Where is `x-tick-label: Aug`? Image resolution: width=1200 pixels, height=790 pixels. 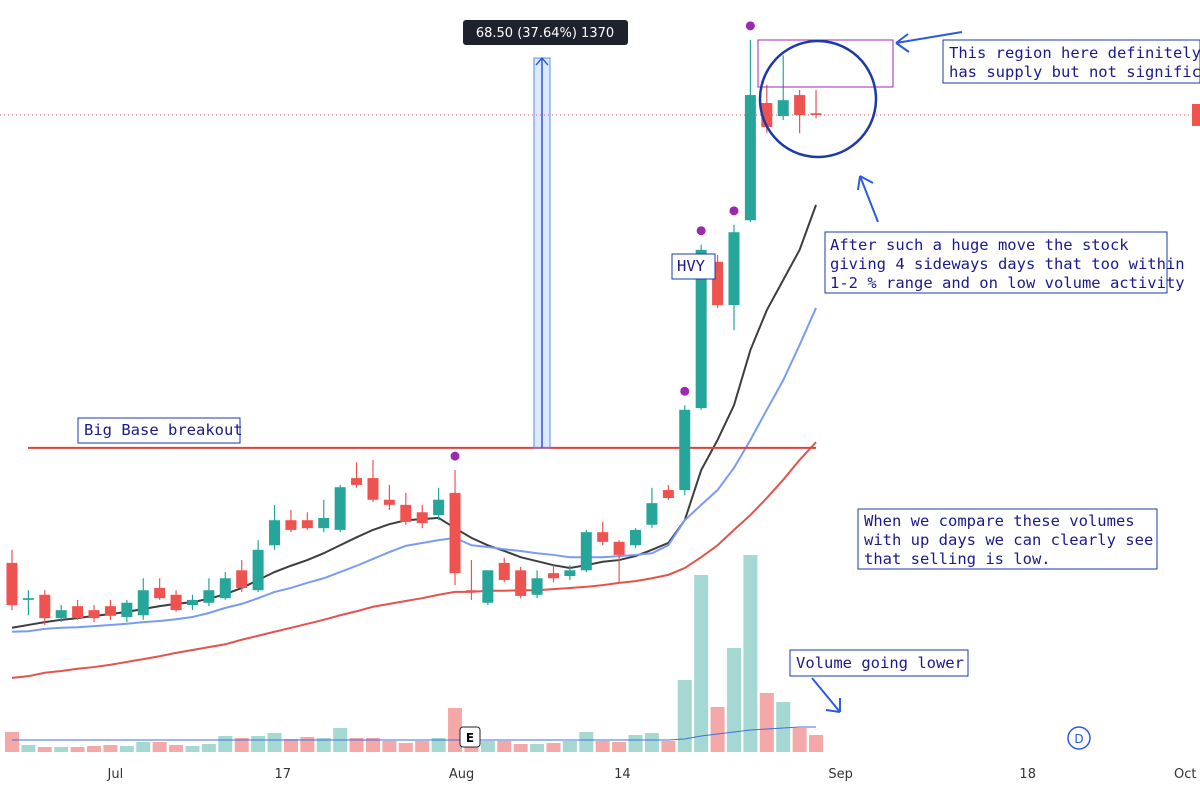
x-tick-label: Aug is located at coordinates (461, 774).